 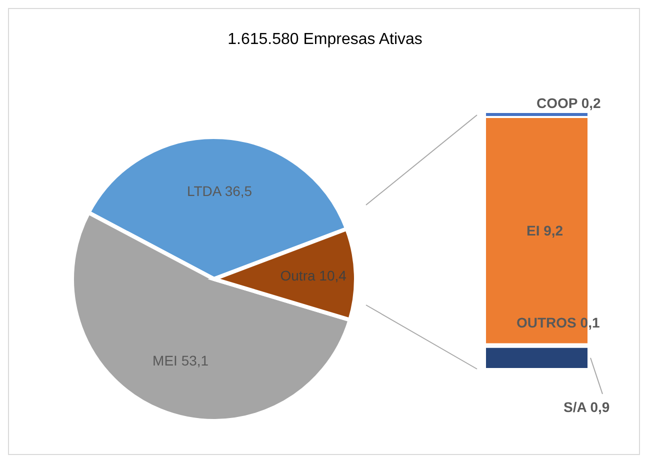 I want to click on data-label: 53,1, so click(x=195, y=360).